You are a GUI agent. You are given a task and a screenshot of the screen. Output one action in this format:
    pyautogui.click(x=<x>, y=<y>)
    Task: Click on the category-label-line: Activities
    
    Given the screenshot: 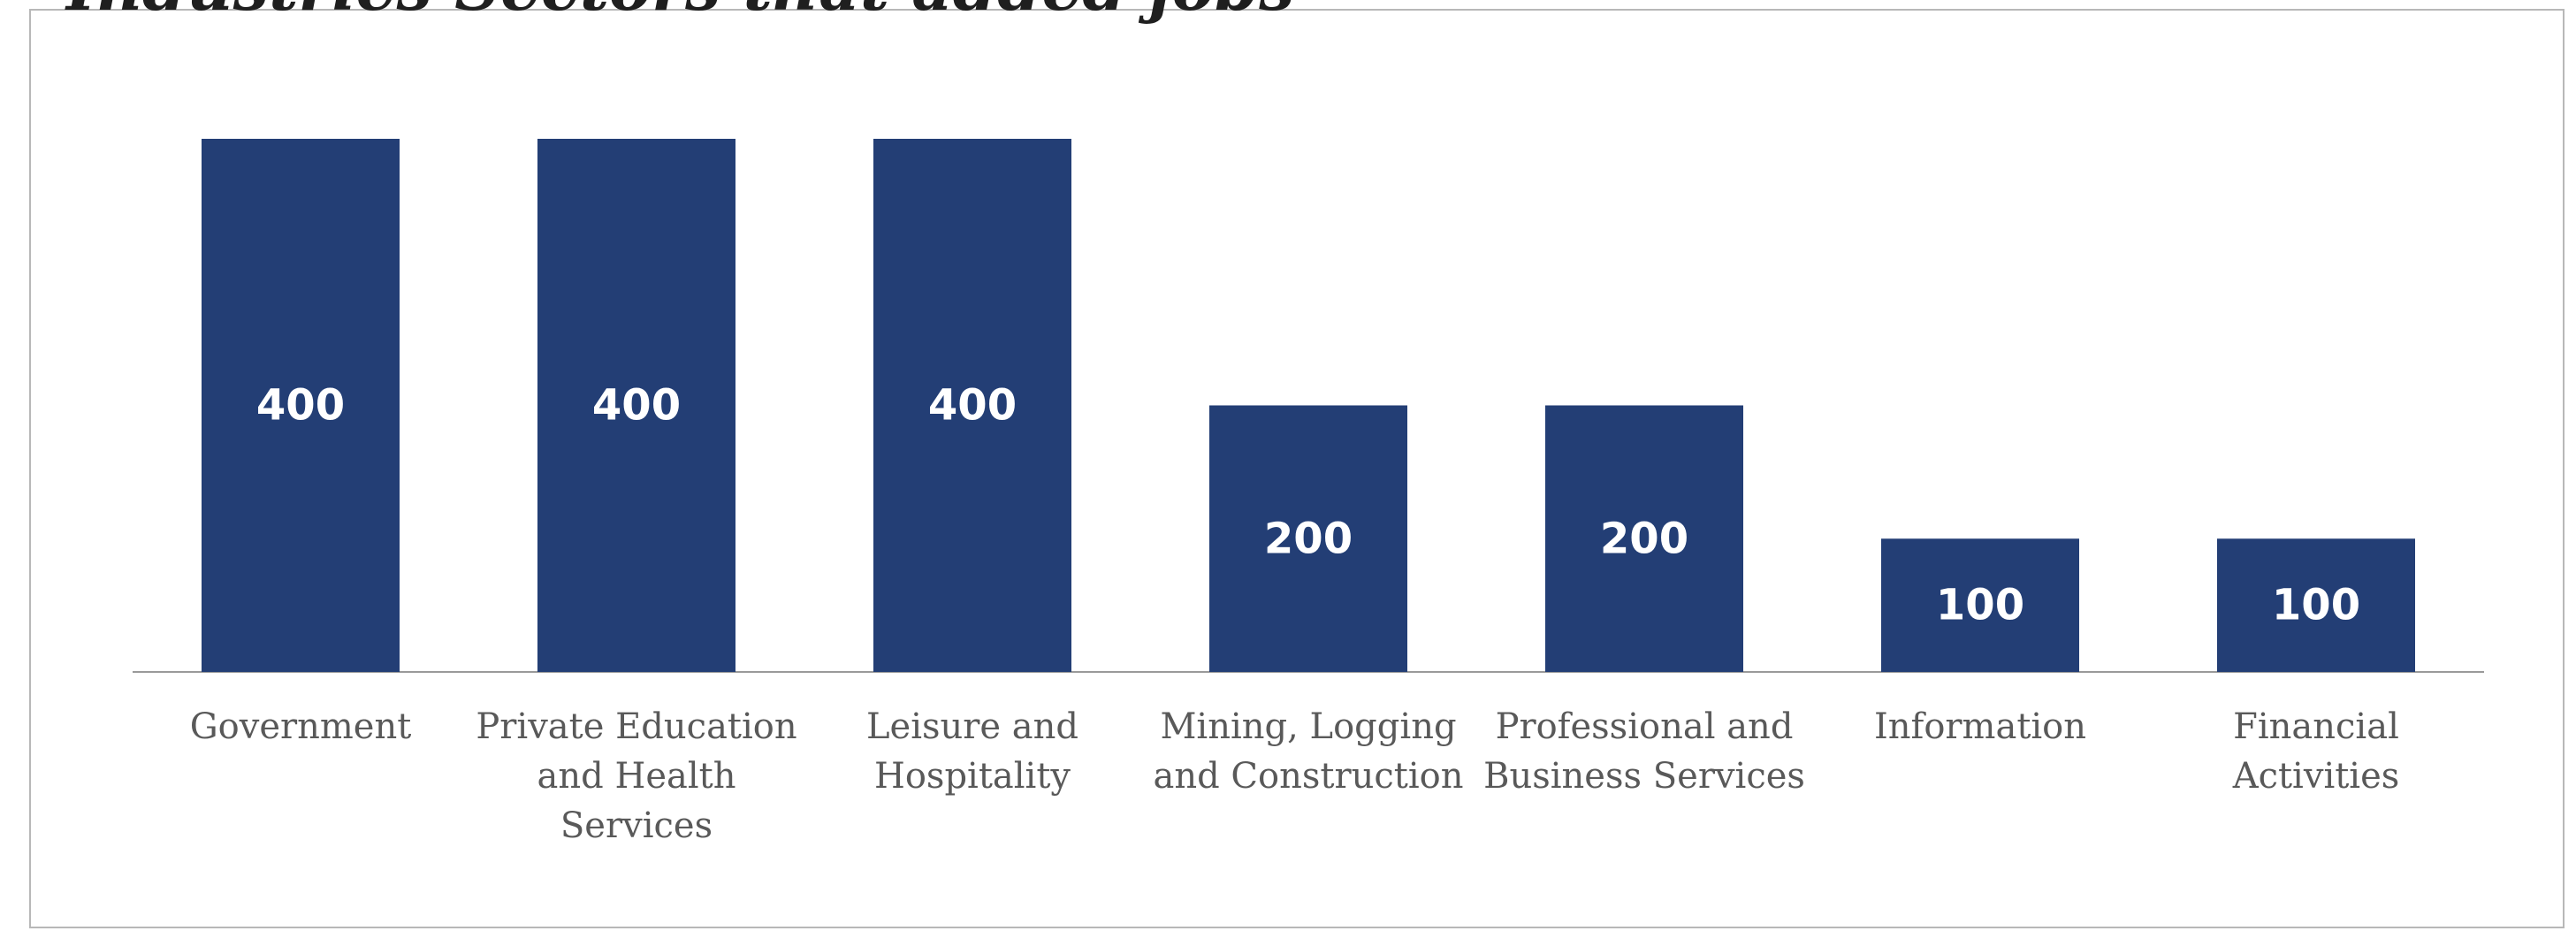 What is the action you would take?
    pyautogui.click(x=2316, y=776)
    